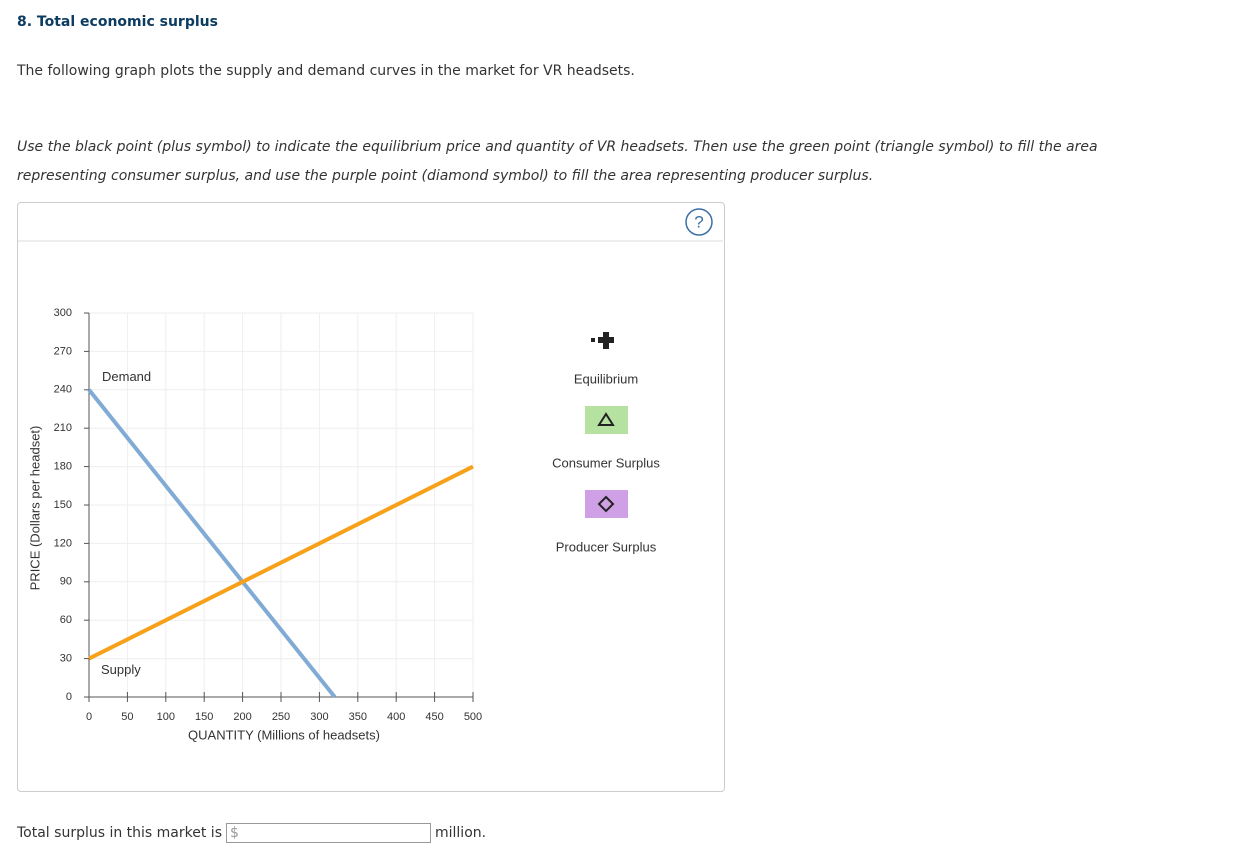  What do you see at coordinates (461, 833) in the screenshot?
I see `answer-suffix: million.` at bounding box center [461, 833].